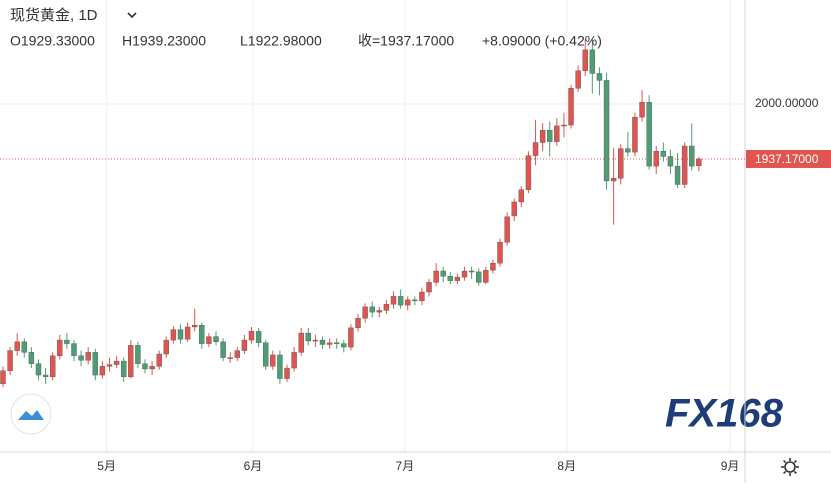 The width and height of the screenshot is (831, 488). What do you see at coordinates (132, 15) in the screenshot?
I see `interval-dropdown` at bounding box center [132, 15].